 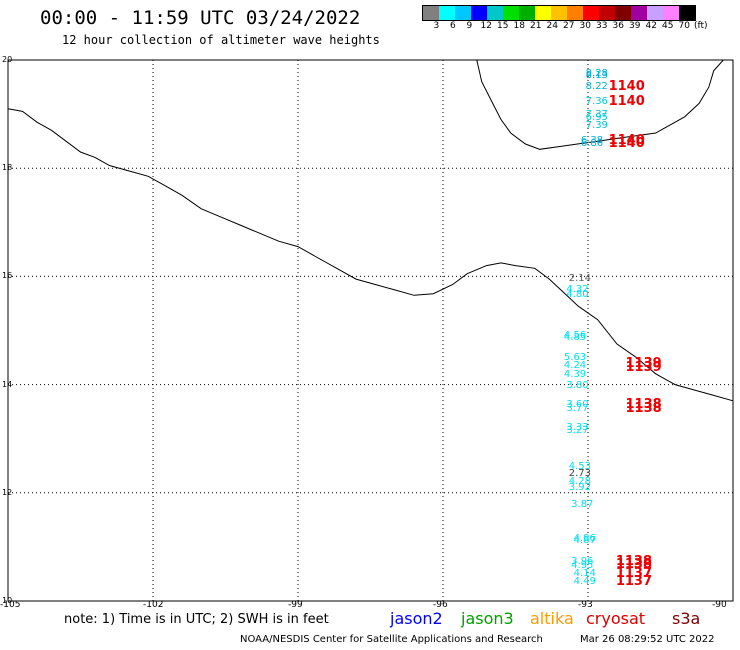 I want to click on wave-height-value: 7.36, so click(x=596, y=102).